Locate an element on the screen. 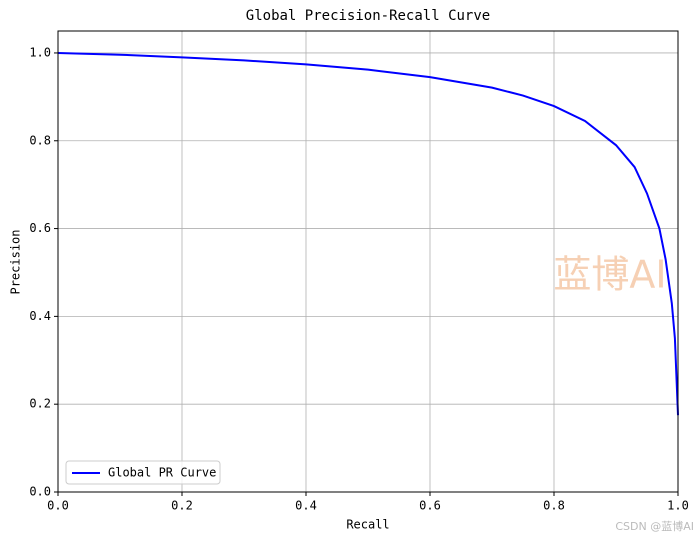 This screenshot has width=698, height=545. x-tick-label: 0.0 is located at coordinates (58, 506).